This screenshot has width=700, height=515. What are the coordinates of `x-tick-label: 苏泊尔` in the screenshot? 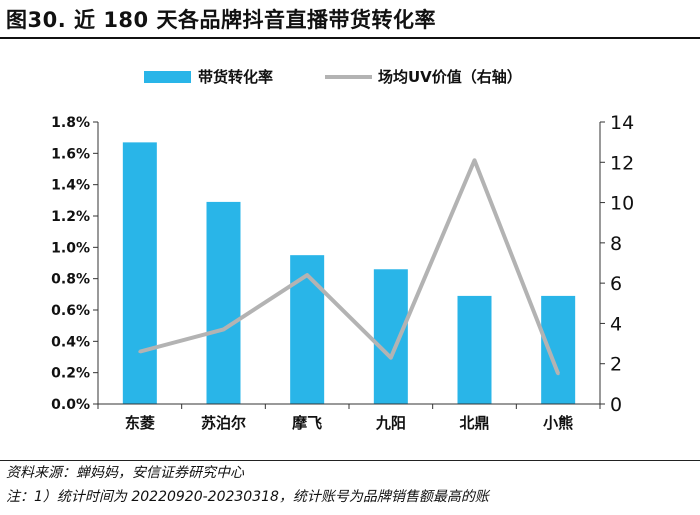 It's located at (223, 423).